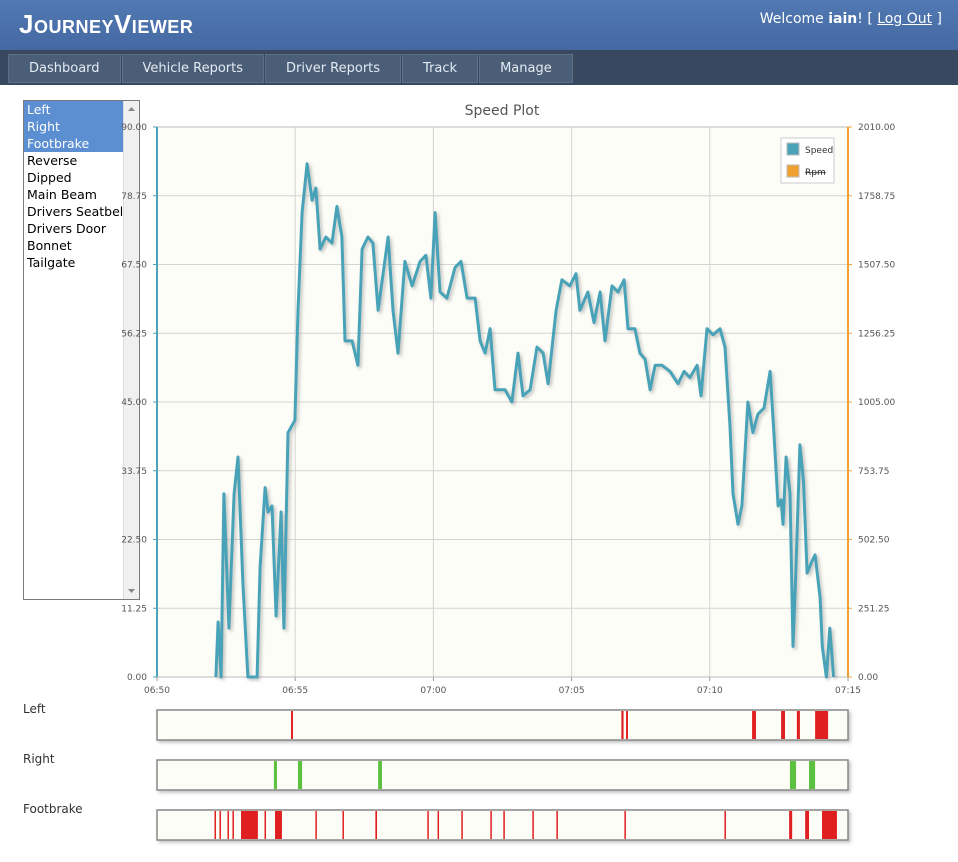  Describe the element at coordinates (78, 211) in the screenshot. I see `signal-item: Drivers Seatbelt` at that location.